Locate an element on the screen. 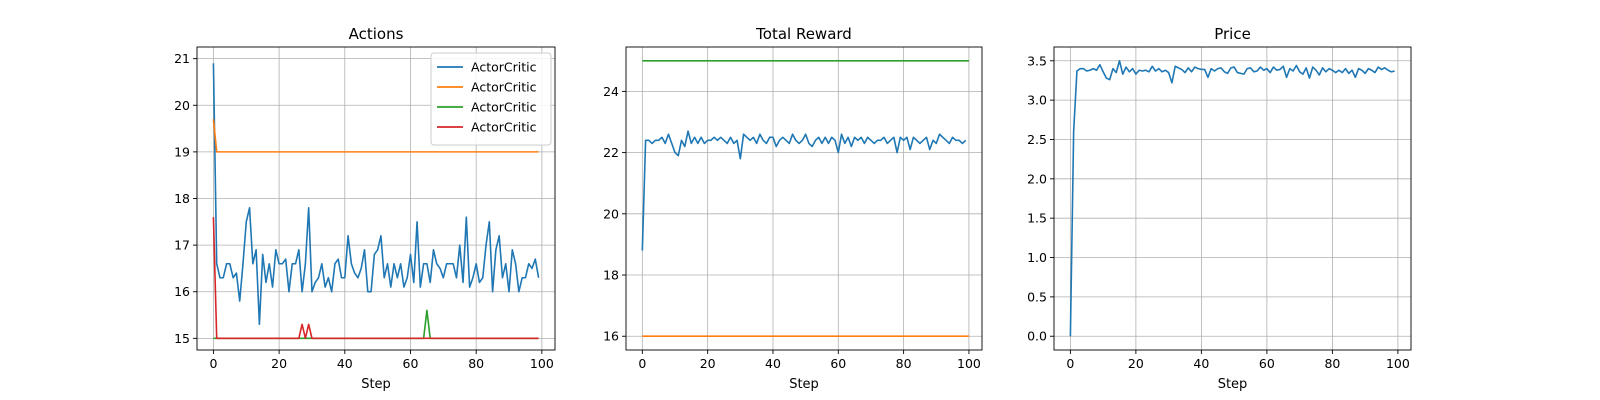  y-tick-label: 15 is located at coordinates (182, 338).